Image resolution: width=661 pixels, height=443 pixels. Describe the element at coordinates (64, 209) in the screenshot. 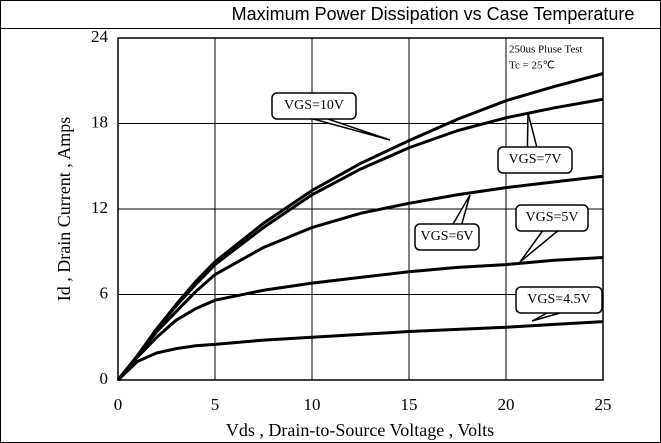

I see `y-axis-label: Id , Drain Current , Amps` at that location.